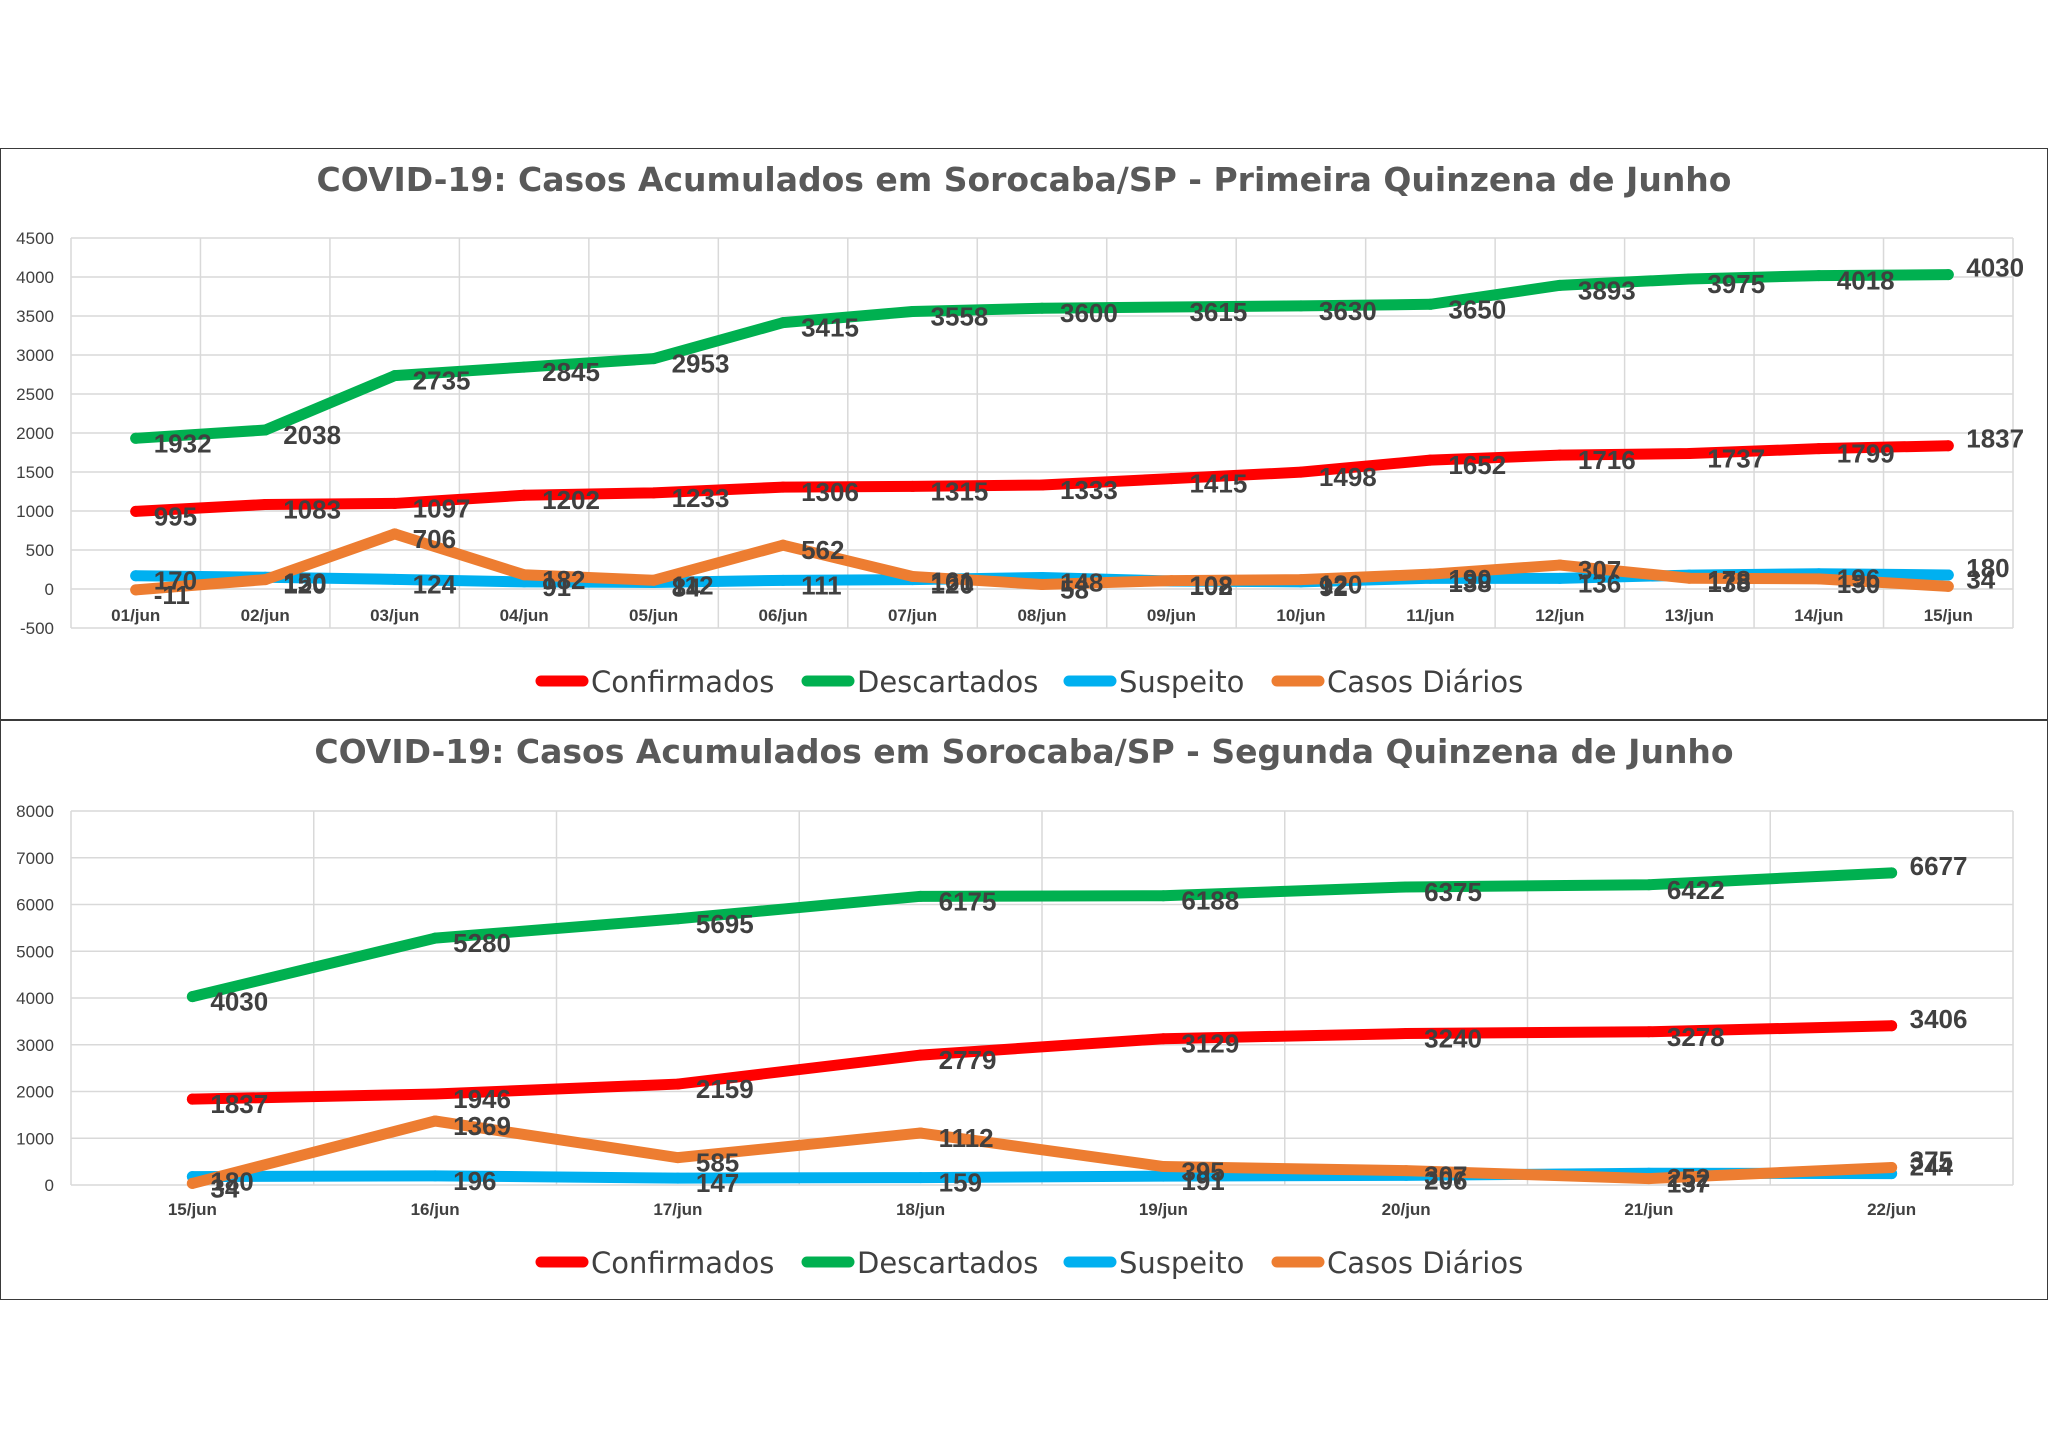  I want to click on p2-y-tick-label: 7000, so click(35, 858).